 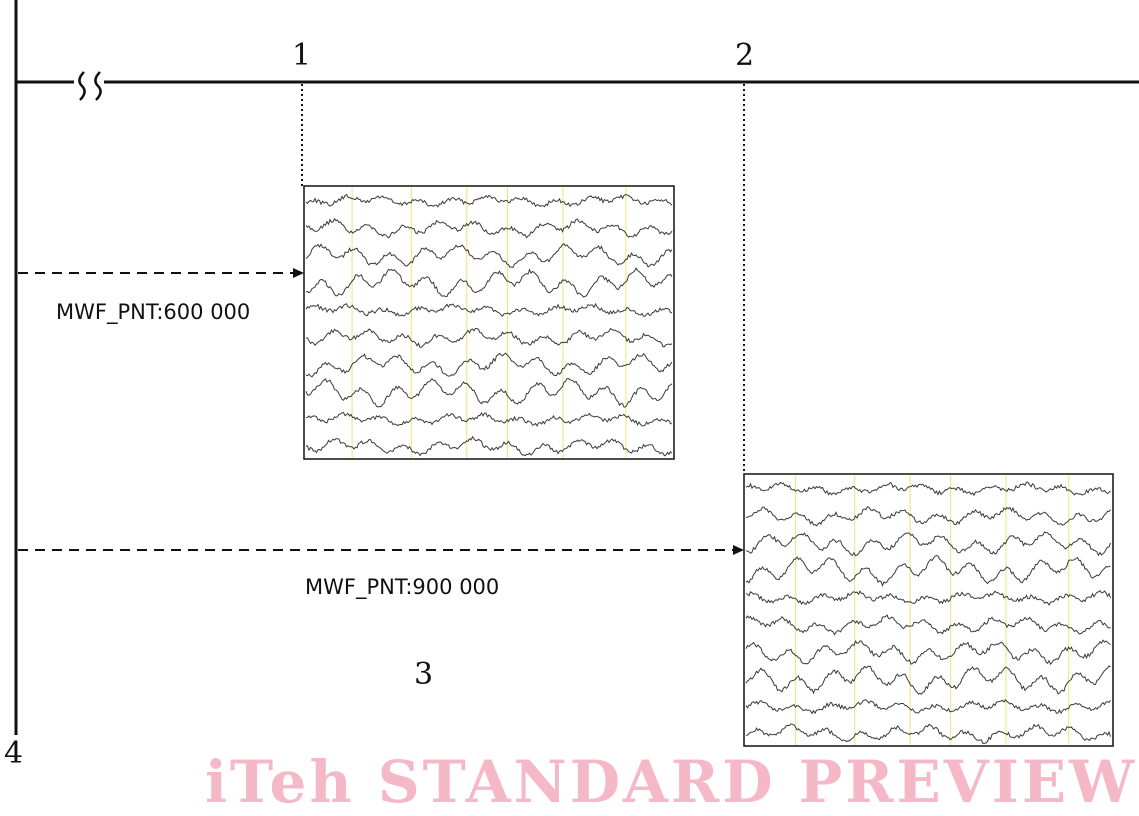 What do you see at coordinates (745, 55) in the screenshot?
I see `callout-2: 2` at bounding box center [745, 55].